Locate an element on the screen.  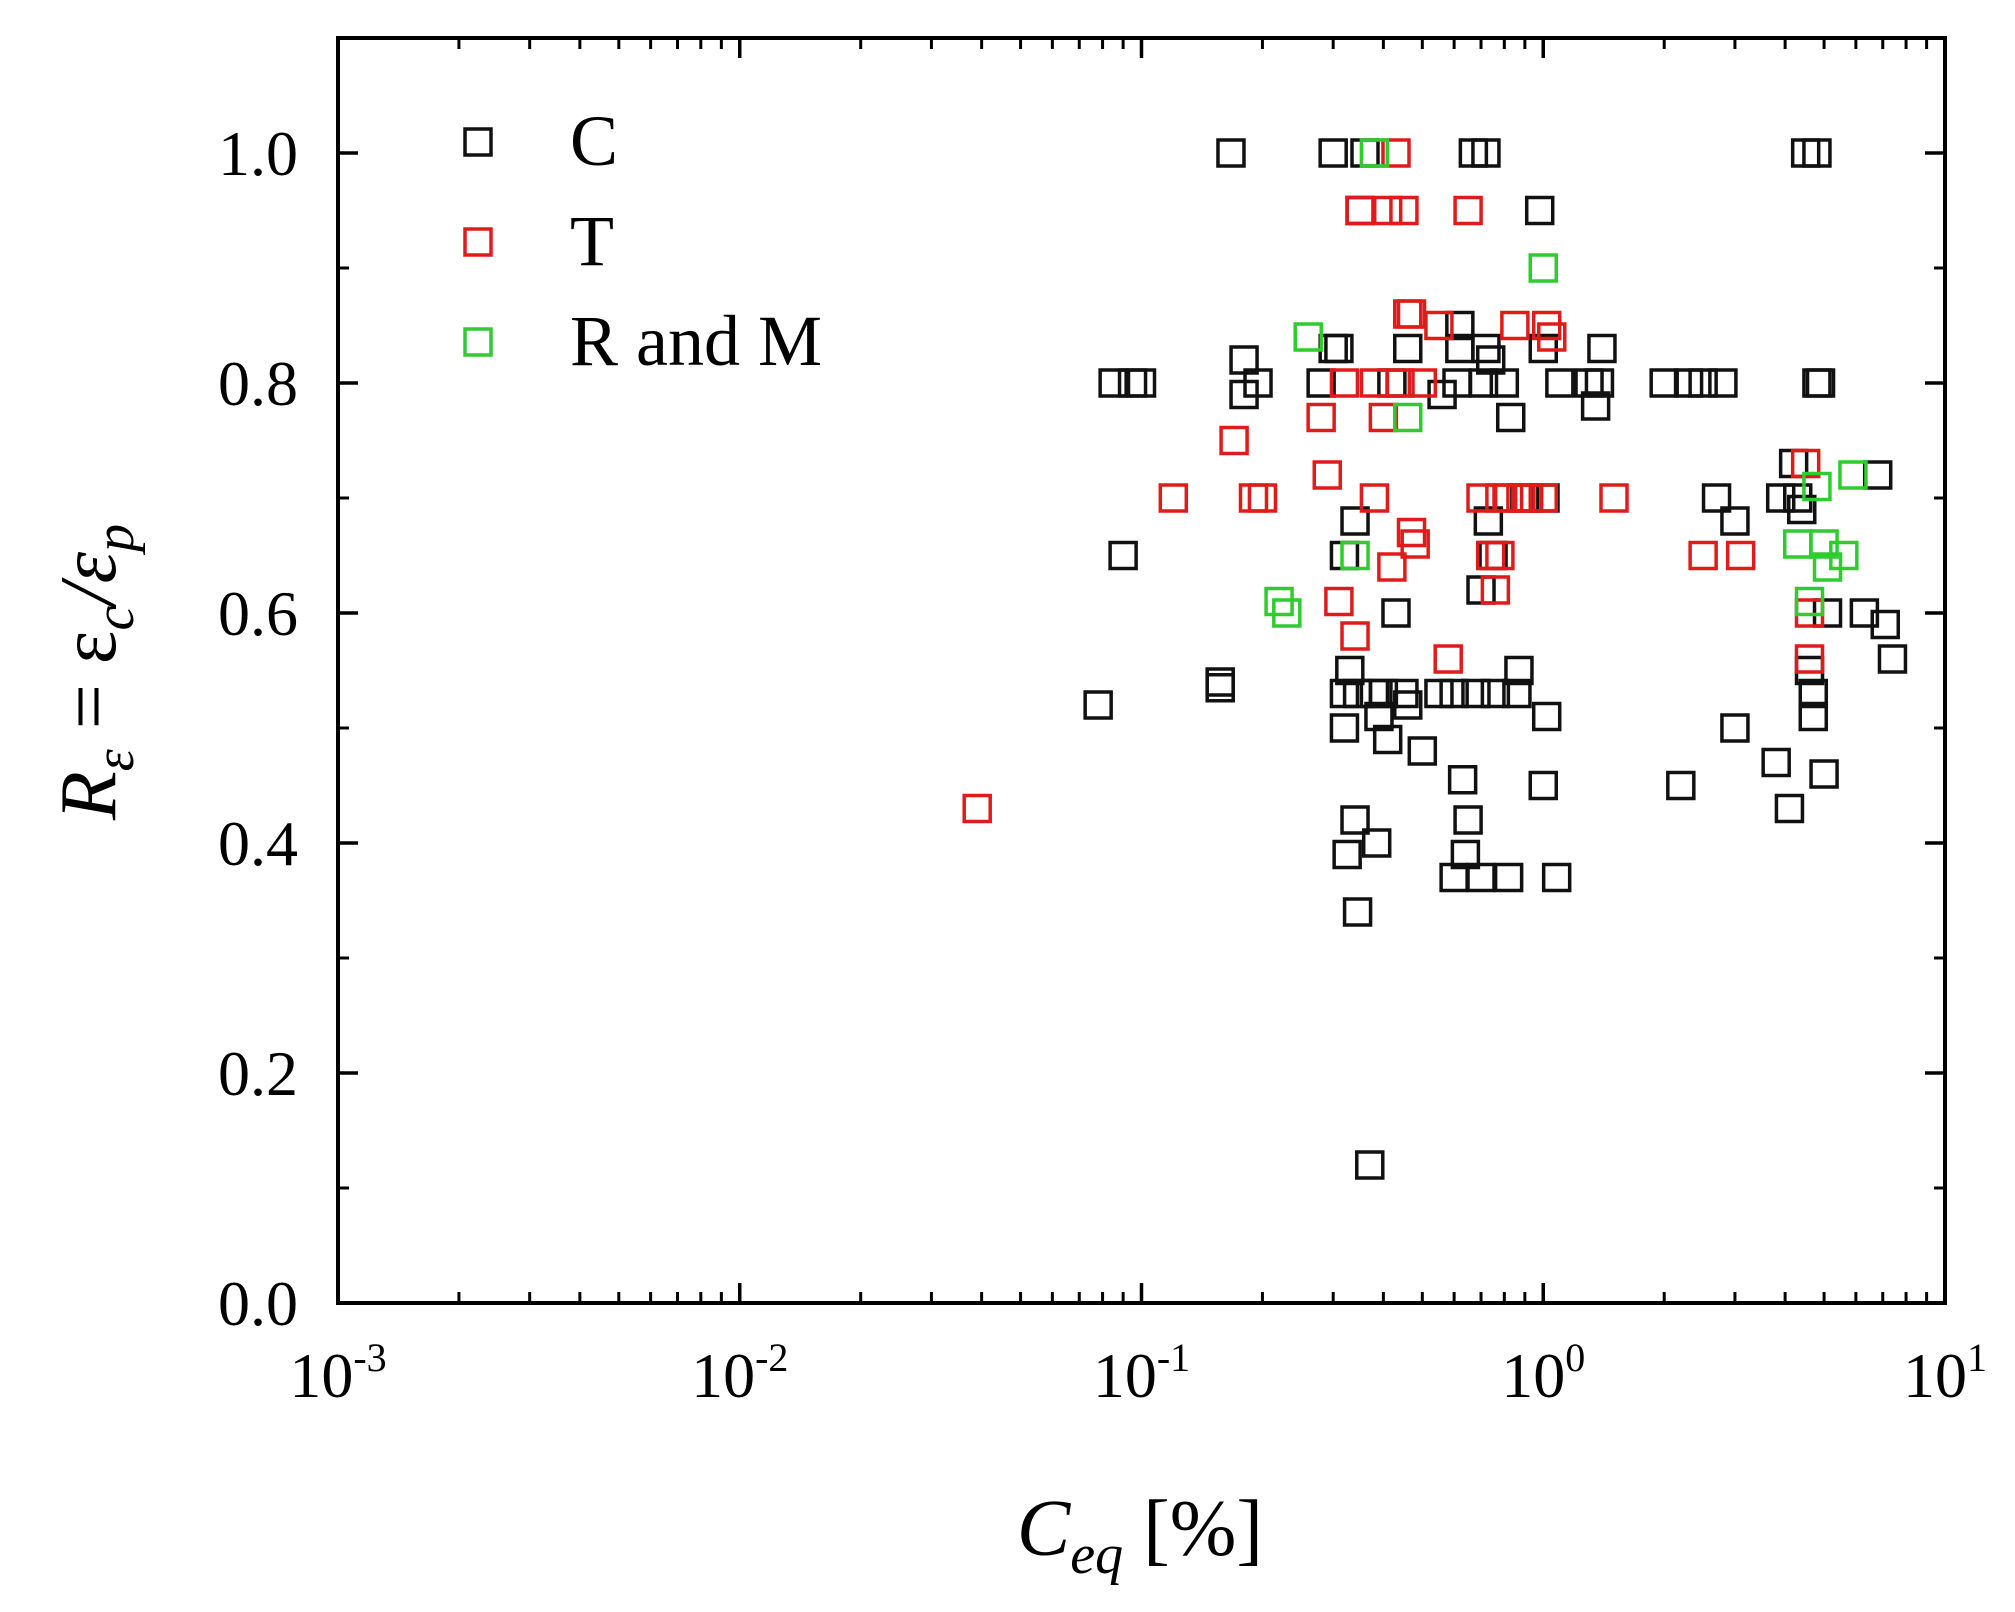
y-axis-title: Rε = εc/εp is located at coordinates (95, 672).